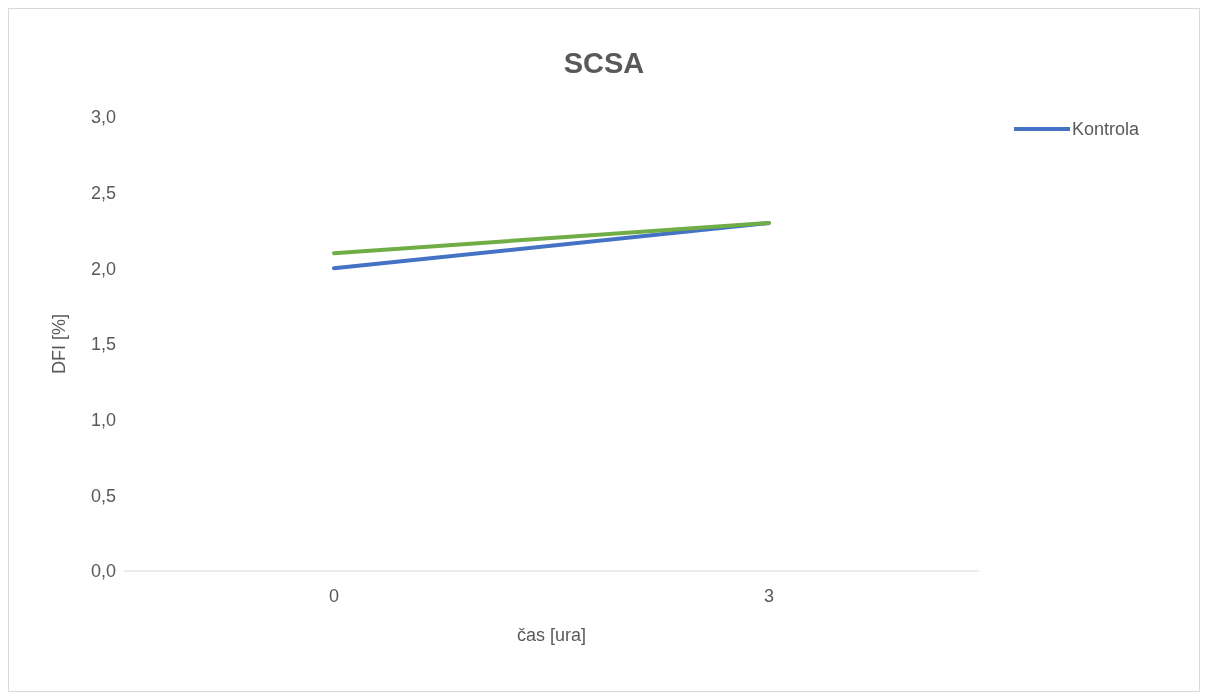 Image resolution: width=1206 pixels, height=698 pixels. Describe the element at coordinates (334, 595) in the screenshot. I see `x-tick-label: 0` at that location.